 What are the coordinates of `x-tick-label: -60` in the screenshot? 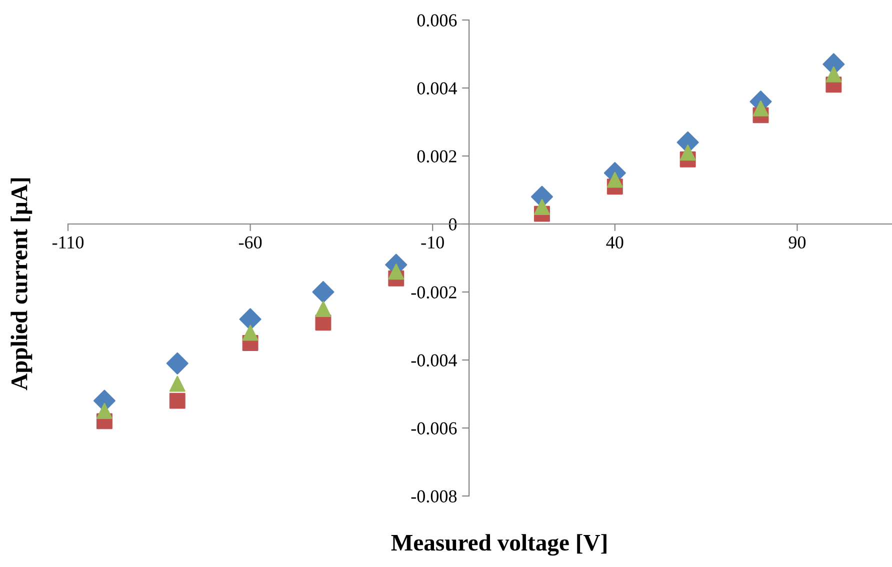 It's located at (250, 242).